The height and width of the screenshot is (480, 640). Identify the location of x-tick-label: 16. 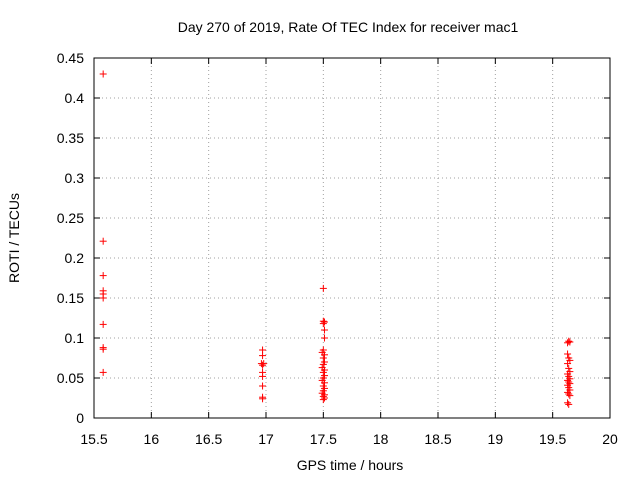
(152, 439).